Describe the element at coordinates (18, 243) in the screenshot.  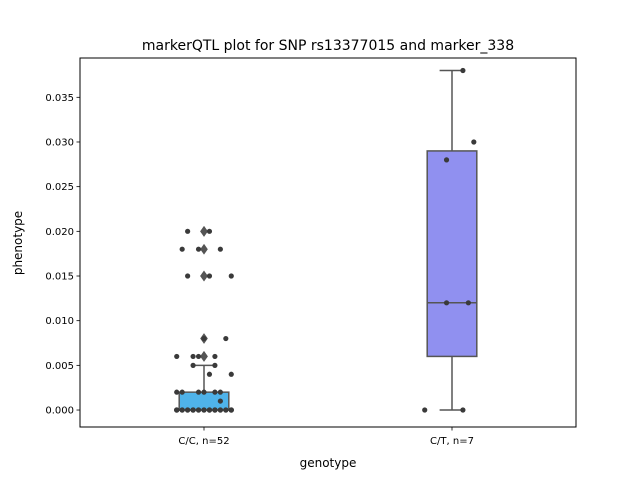
I see `y-axis-label: phenotype` at that location.